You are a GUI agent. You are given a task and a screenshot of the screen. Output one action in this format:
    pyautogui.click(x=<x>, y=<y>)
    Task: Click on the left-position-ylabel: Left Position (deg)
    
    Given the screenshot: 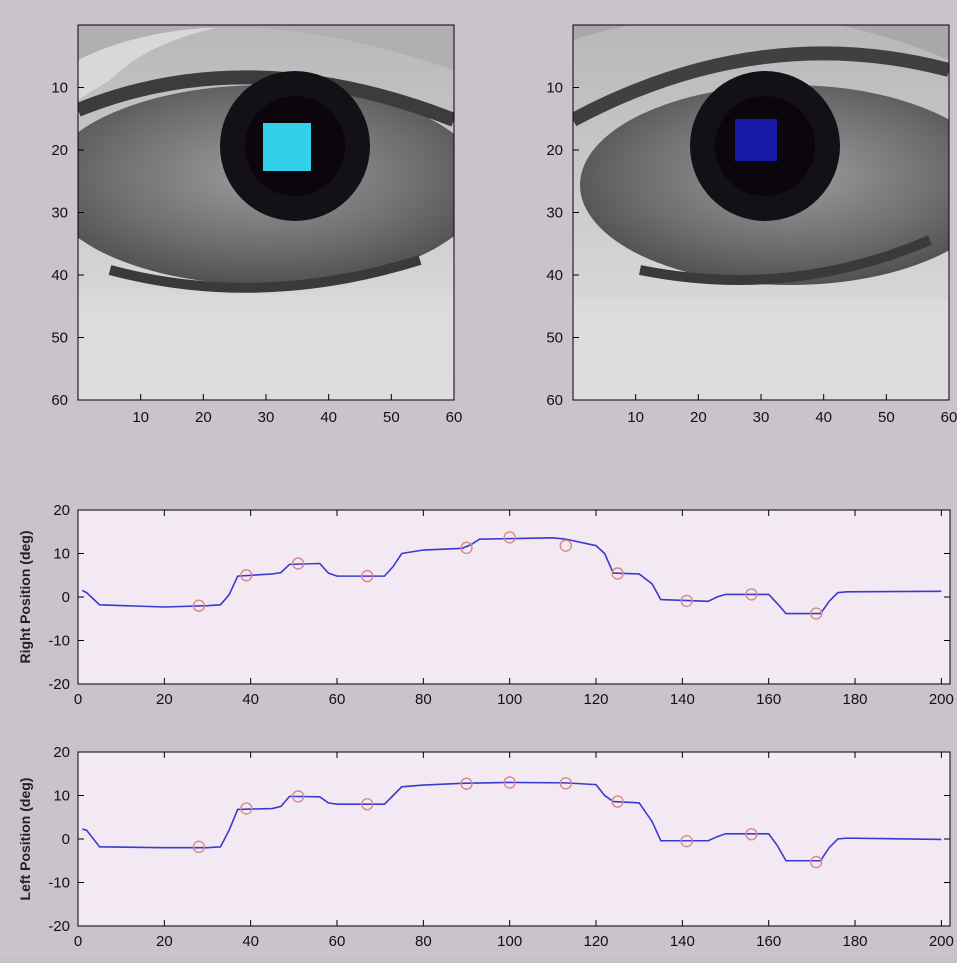 What is the action you would take?
    pyautogui.click(x=25, y=839)
    